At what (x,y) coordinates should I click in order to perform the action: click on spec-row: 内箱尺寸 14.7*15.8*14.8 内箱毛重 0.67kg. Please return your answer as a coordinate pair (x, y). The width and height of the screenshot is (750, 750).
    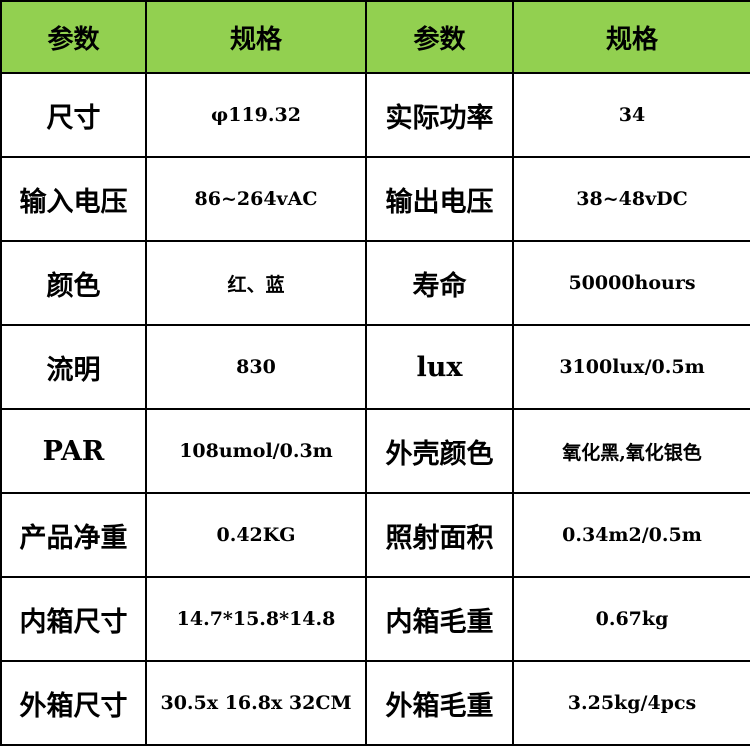
    Looking at the image, I should click on (375, 619).